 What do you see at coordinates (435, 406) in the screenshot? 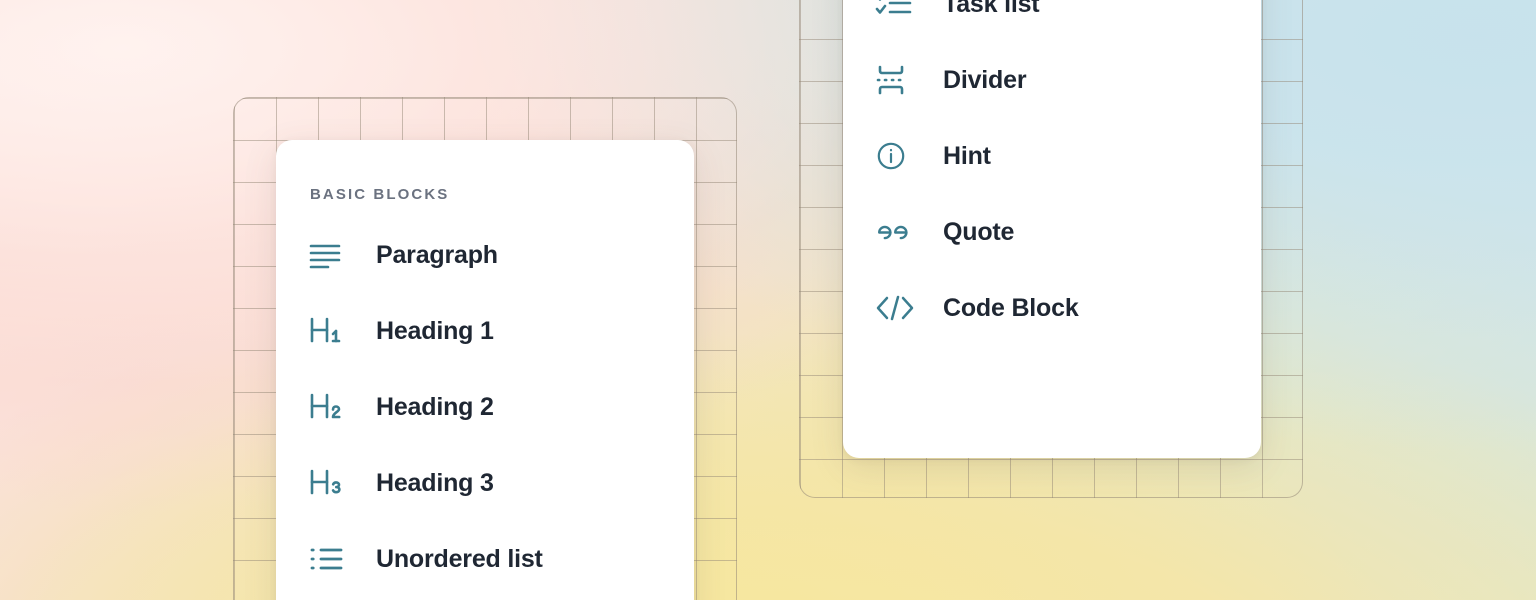
I see `menu-item-label: Heading 2` at bounding box center [435, 406].